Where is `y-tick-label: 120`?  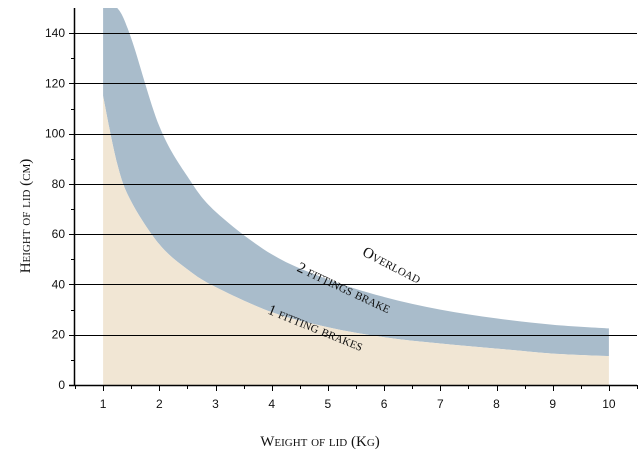 y-tick-label: 120 is located at coordinates (55, 83).